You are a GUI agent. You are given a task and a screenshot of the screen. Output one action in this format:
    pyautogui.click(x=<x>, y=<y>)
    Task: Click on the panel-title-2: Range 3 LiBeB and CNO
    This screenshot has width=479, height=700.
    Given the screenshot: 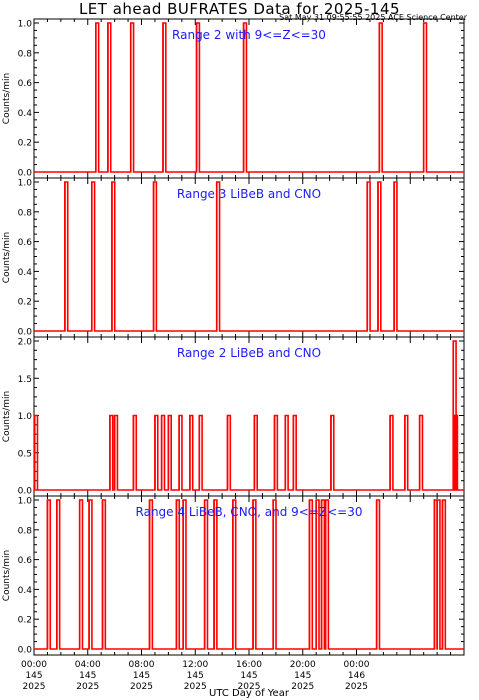 What is the action you would take?
    pyautogui.click(x=249, y=194)
    